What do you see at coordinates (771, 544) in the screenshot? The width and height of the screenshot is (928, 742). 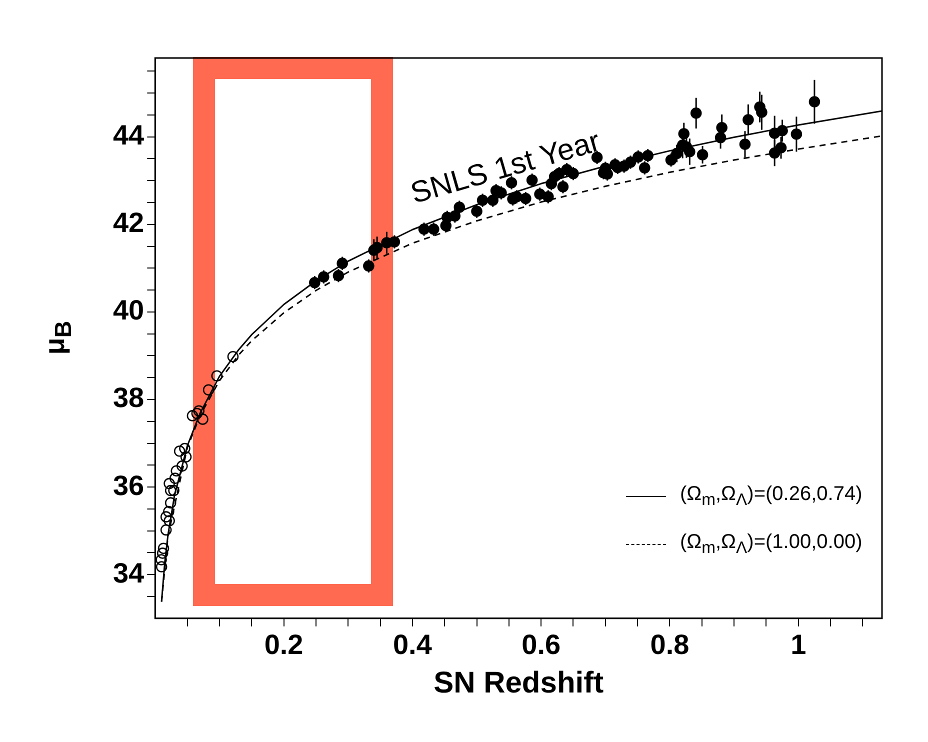 I see `legend-label: (Ω$_{m}$,Ω$_{Λ}$)=(1.00,0.00)` at bounding box center [771, 544].